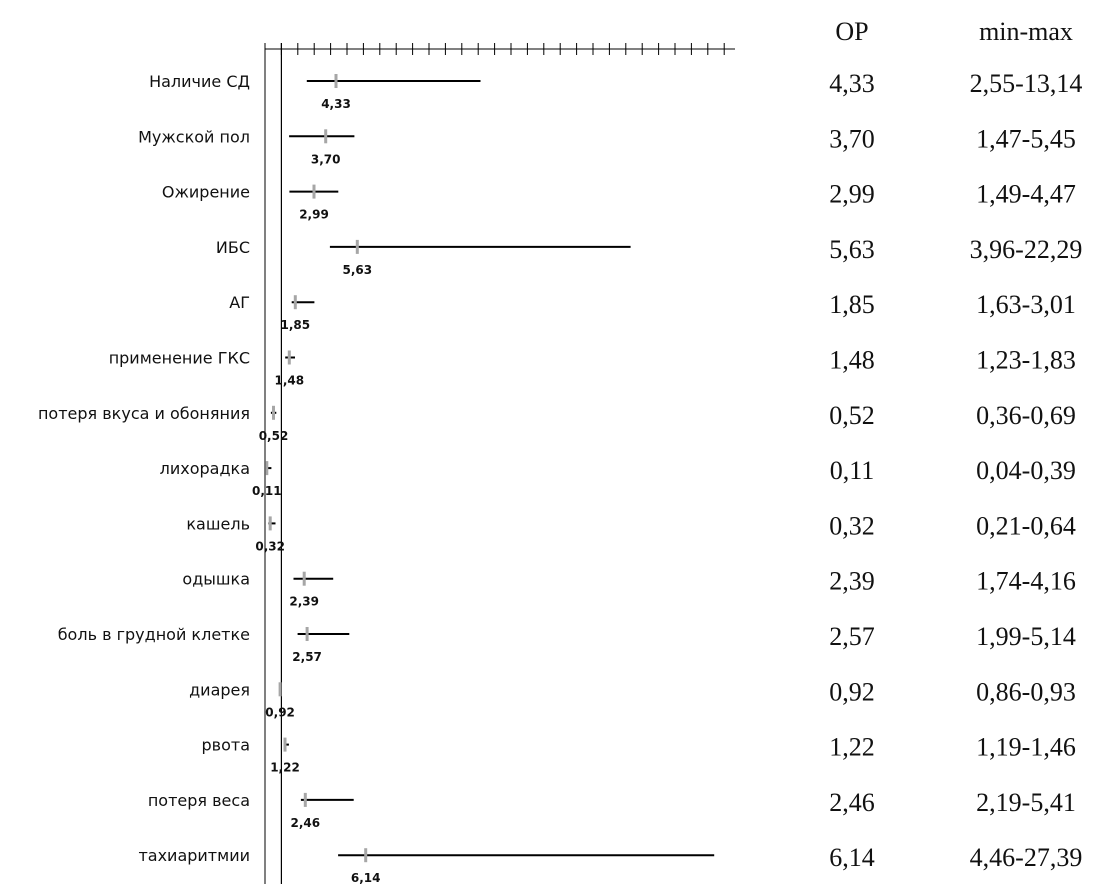  What do you see at coordinates (219, 689) in the screenshot?
I see `row-label: диарея` at bounding box center [219, 689].